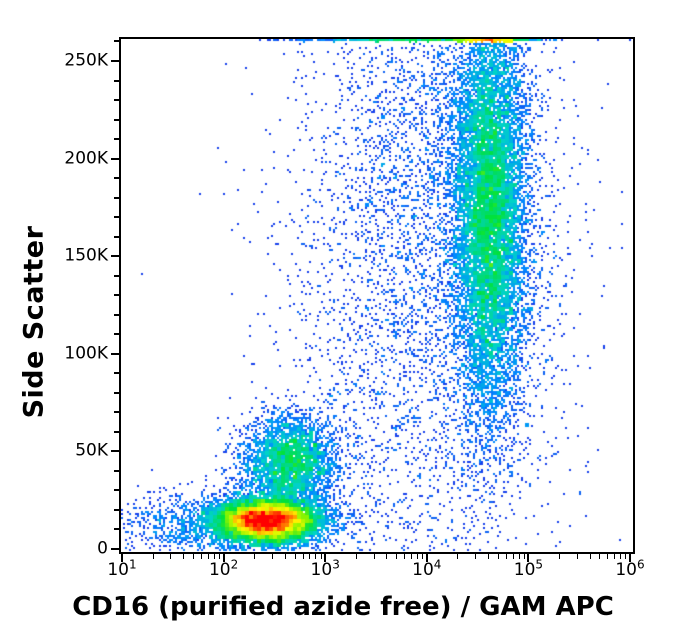 The height and width of the screenshot is (641, 686). Describe the element at coordinates (325, 568) in the screenshot. I see `x-tick-label: 10³` at that location.